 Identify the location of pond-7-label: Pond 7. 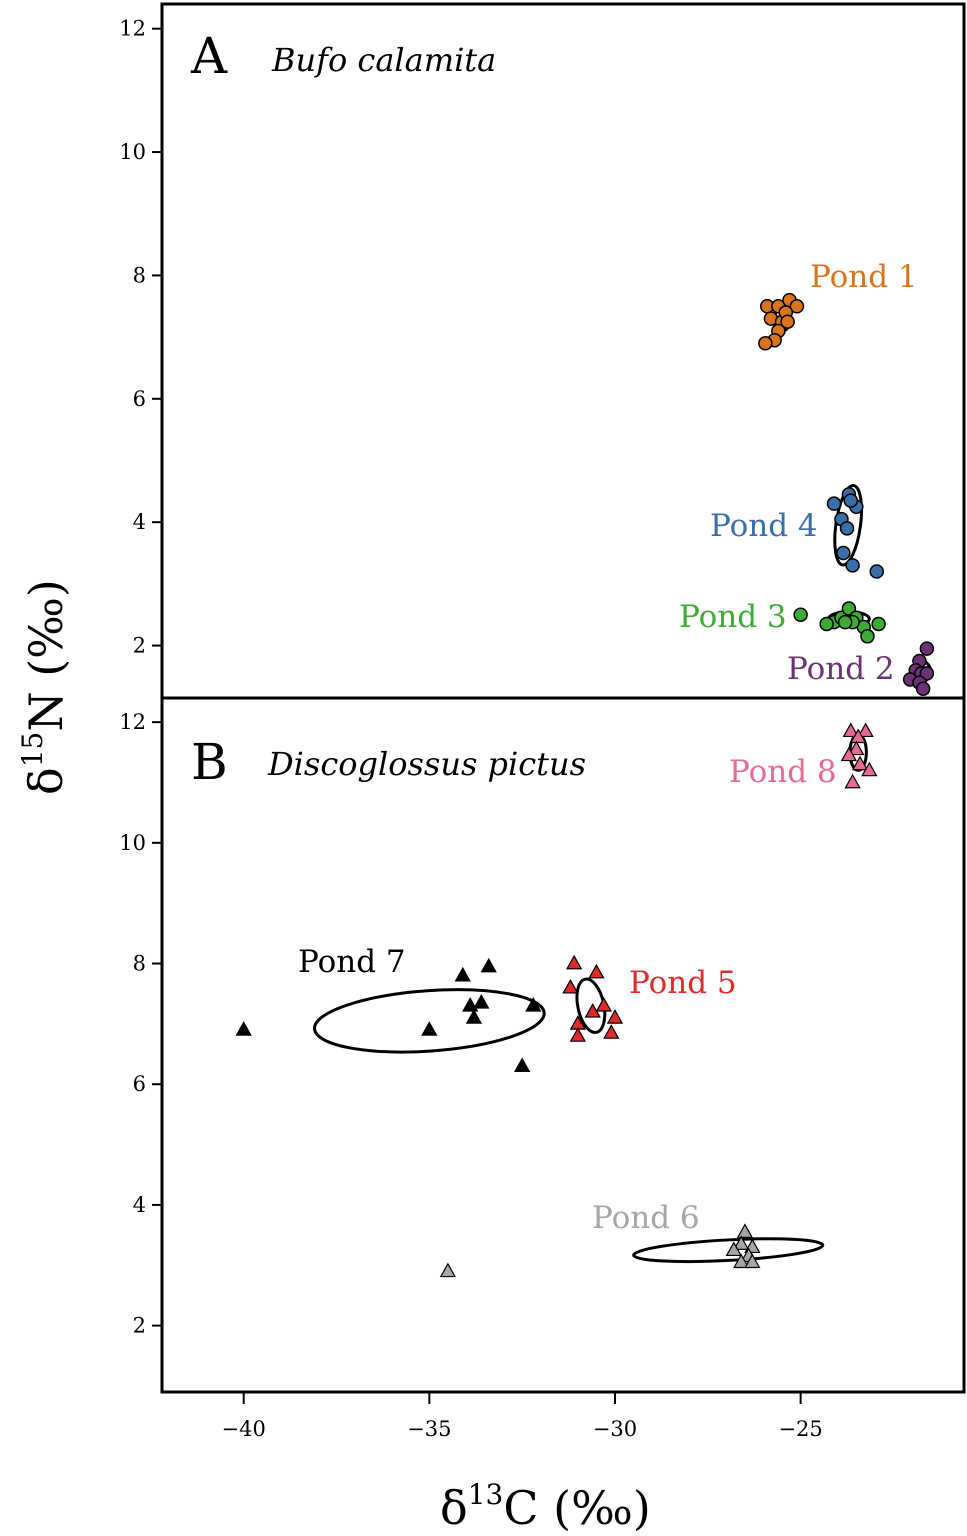
(352, 962).